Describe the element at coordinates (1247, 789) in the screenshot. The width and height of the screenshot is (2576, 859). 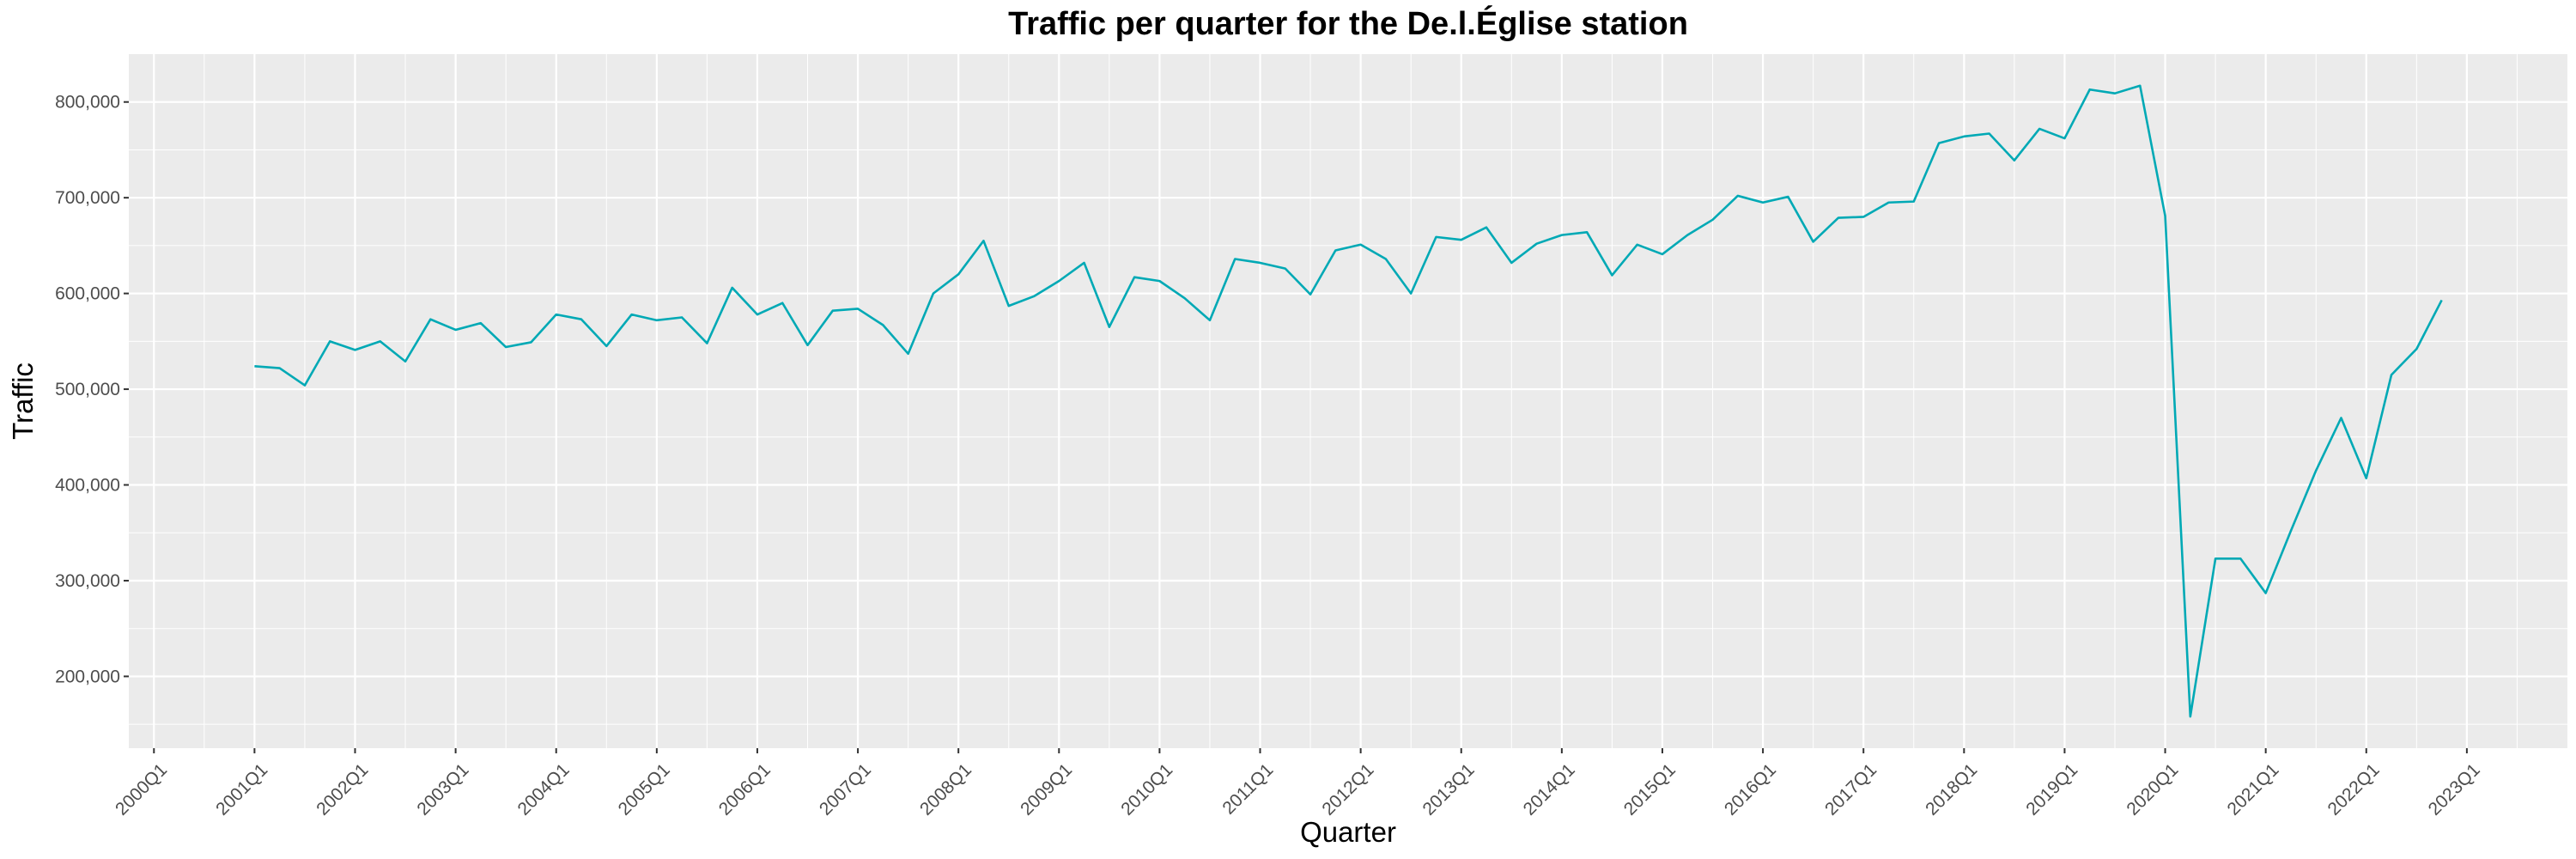
I see `x-tick-label: 2011Q1` at that location.